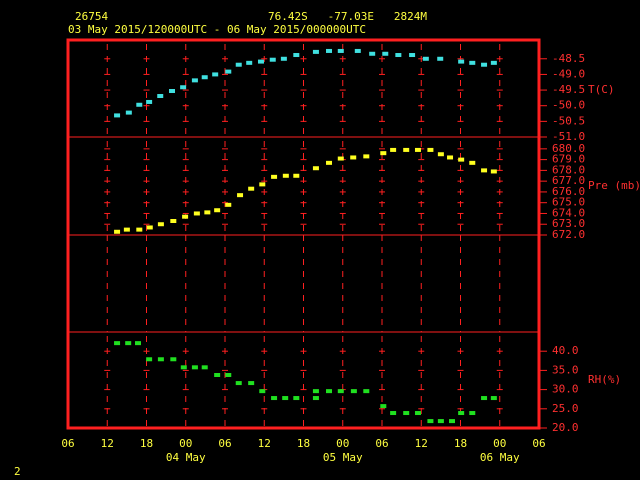 This screenshot has height=480, width=640. What do you see at coordinates (17, 471) in the screenshot?
I see `page-number: 2` at bounding box center [17, 471].